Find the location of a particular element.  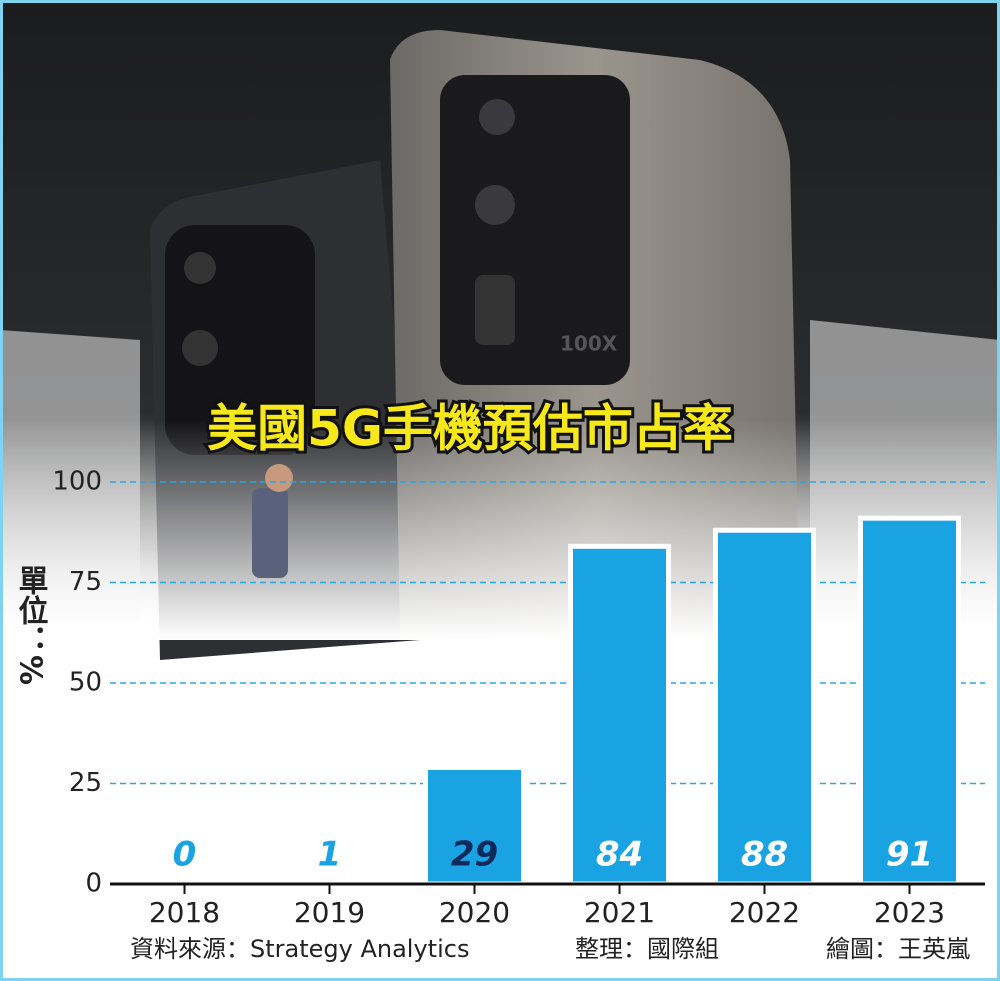

data-label: 0 is located at coordinates (185, 855).